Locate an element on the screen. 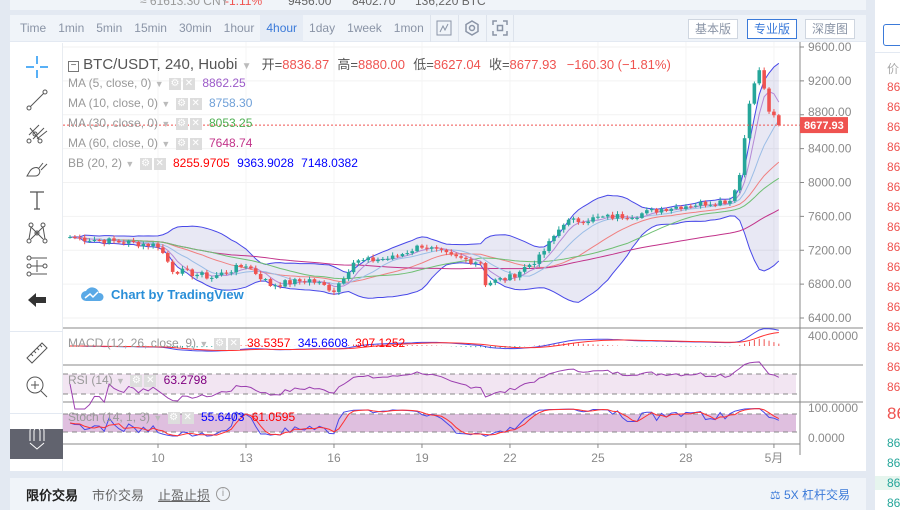  brush-icon is located at coordinates (37, 167).